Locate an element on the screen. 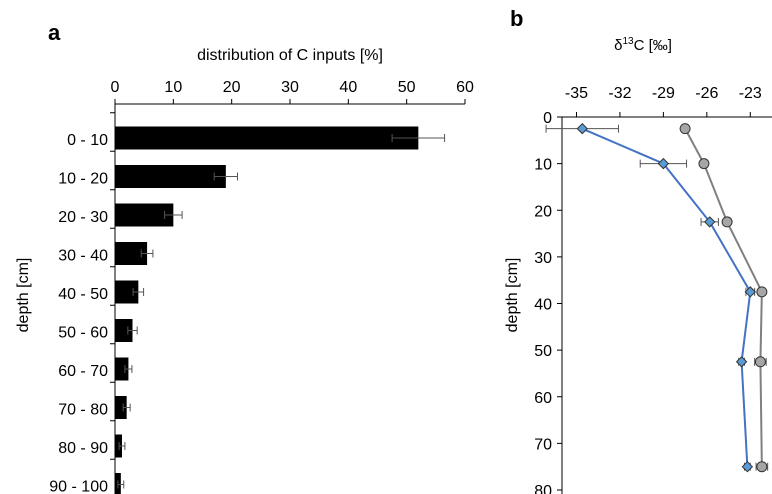 Image resolution: width=772 pixels, height=494 pixels. panel-b-x-axis-title: δ13C [‰] is located at coordinates (643, 45).